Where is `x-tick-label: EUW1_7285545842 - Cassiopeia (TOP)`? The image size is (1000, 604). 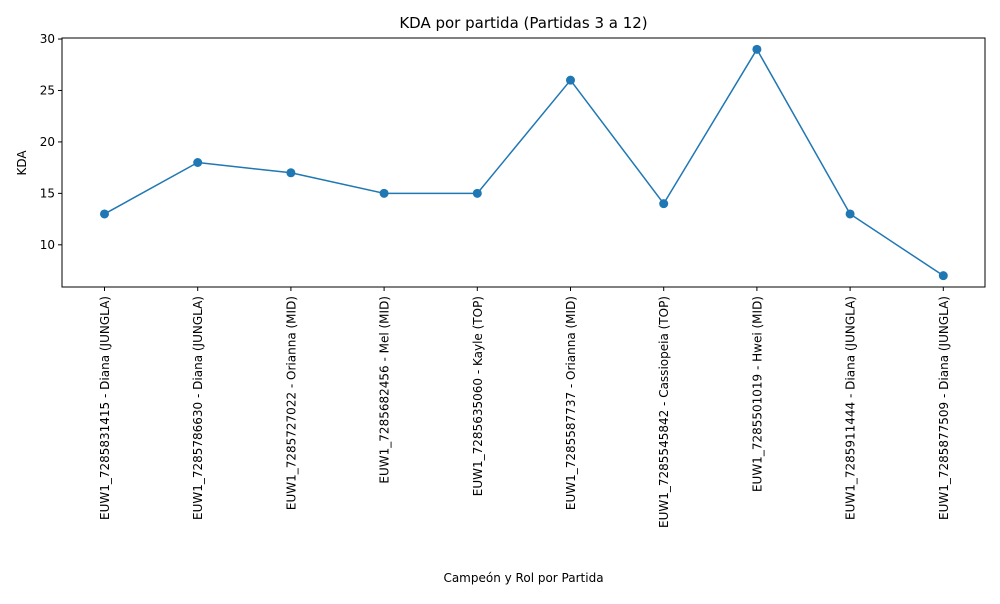
x-tick-label: EUW1_7285545842 - Cassiopeia (TOP) is located at coordinates (664, 412).